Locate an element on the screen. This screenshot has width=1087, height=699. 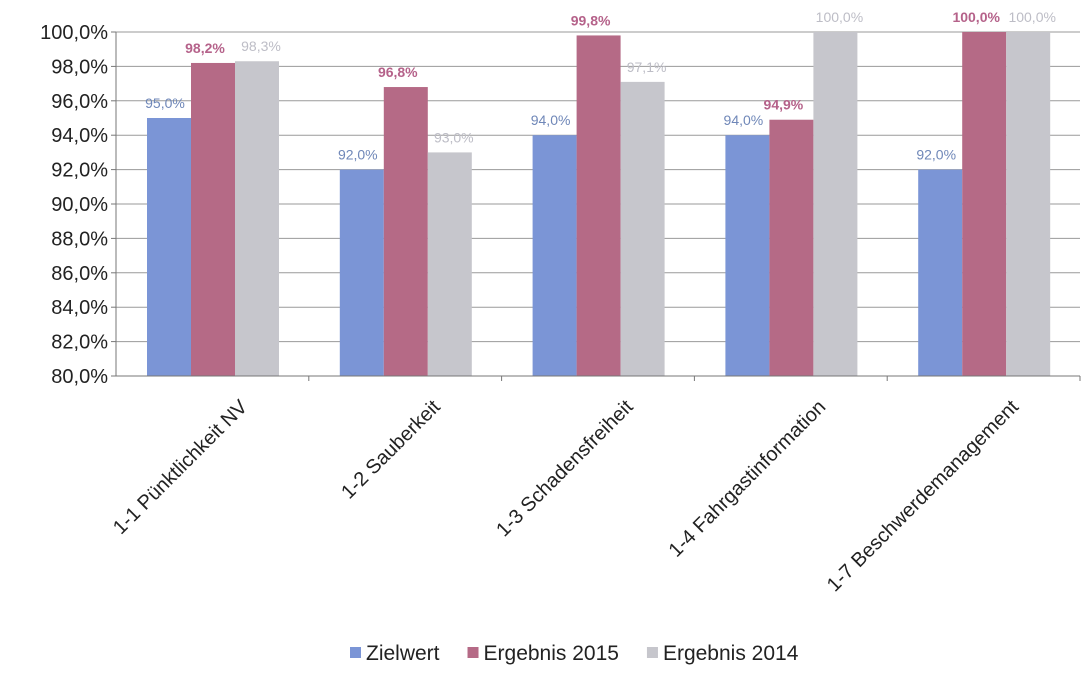
data-label: 94,9% is located at coordinates (784, 105).